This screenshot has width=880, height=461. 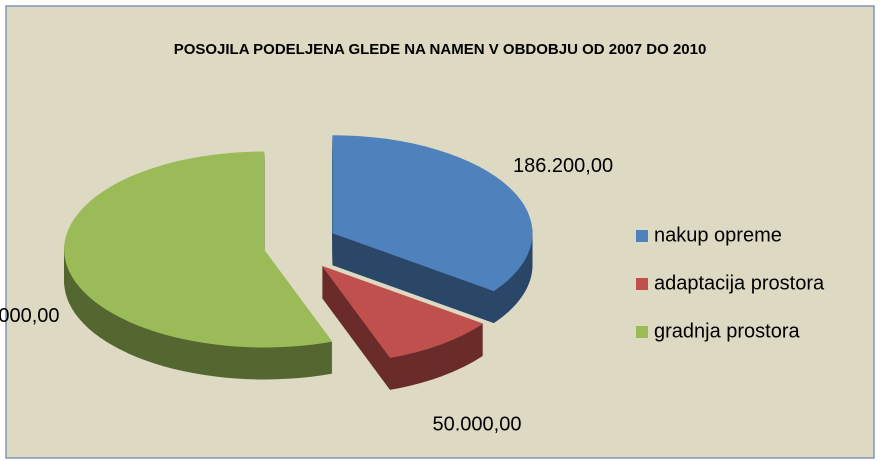 I want to click on data-label: 50.000,00, so click(x=476, y=425).